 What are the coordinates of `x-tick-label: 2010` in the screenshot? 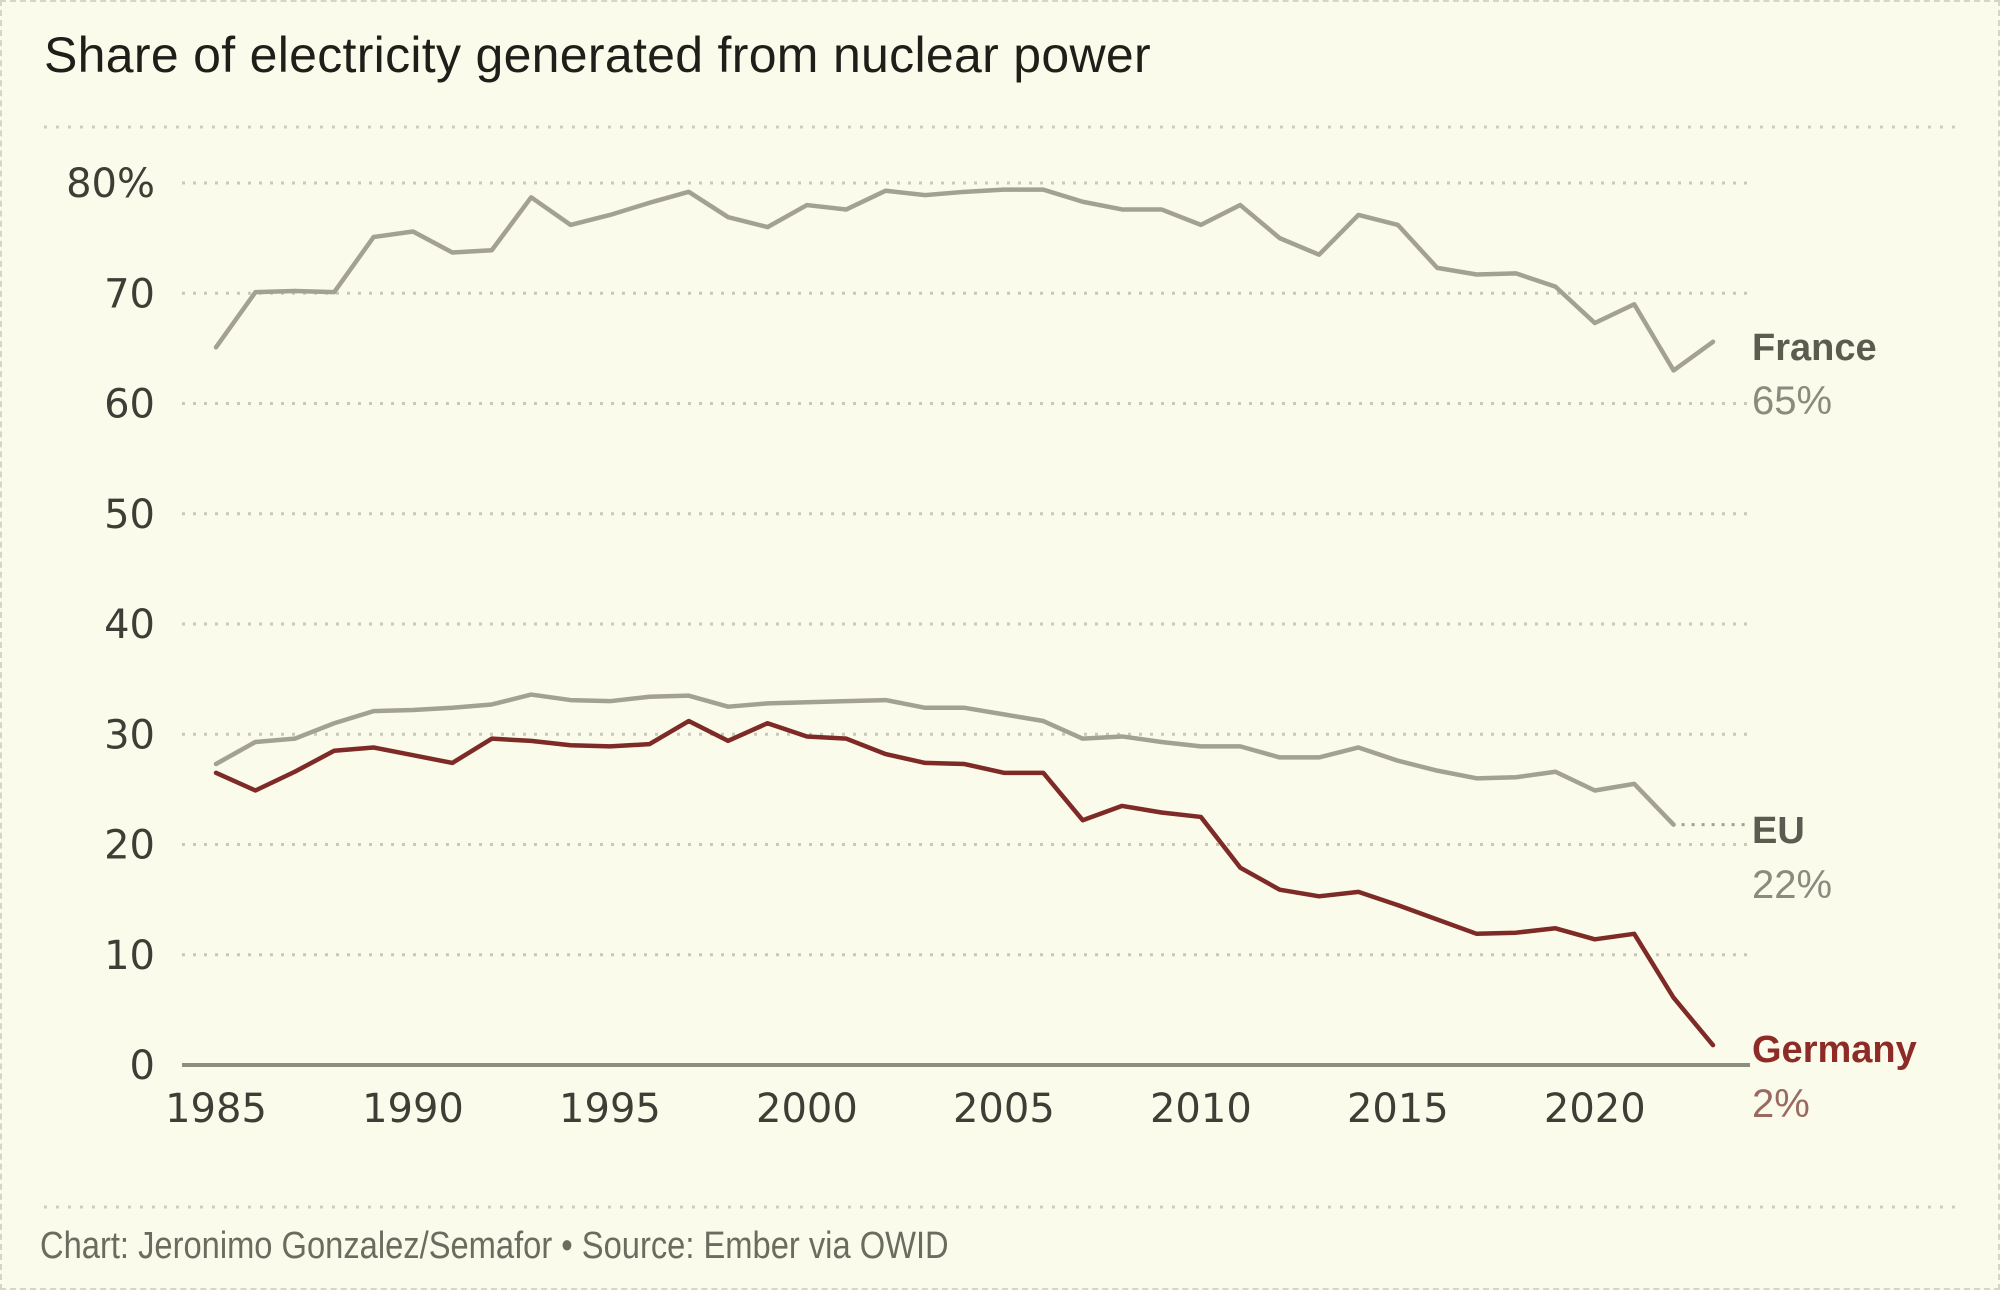 It's located at (1201, 1109).